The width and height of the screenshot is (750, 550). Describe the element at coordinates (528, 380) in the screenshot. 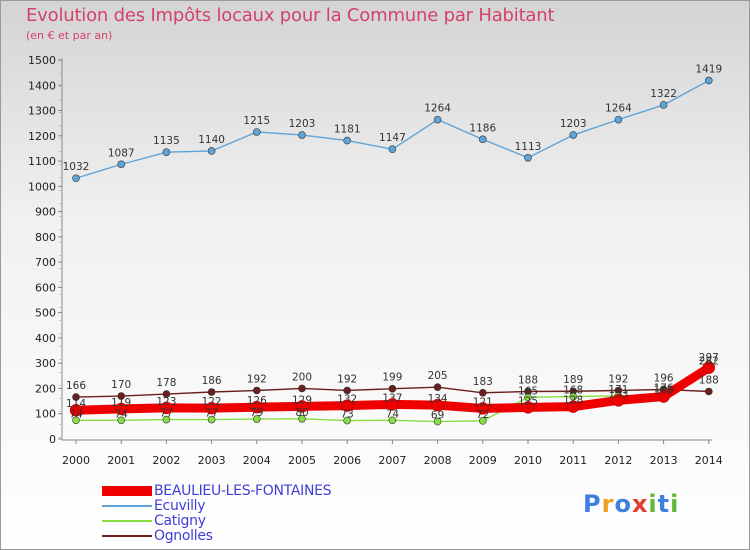

I see `data-label: 188` at that location.